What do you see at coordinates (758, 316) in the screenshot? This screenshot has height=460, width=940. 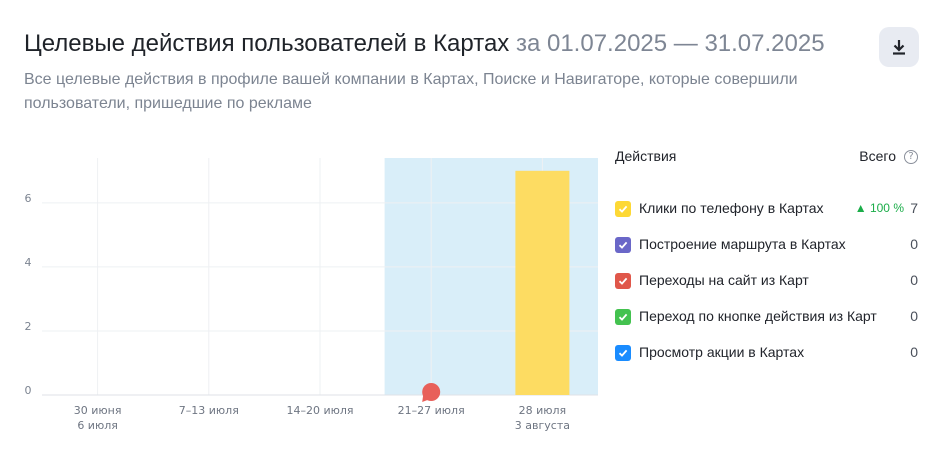 I see `legend-item-label: Переход по кнопке действия из Карт` at bounding box center [758, 316].